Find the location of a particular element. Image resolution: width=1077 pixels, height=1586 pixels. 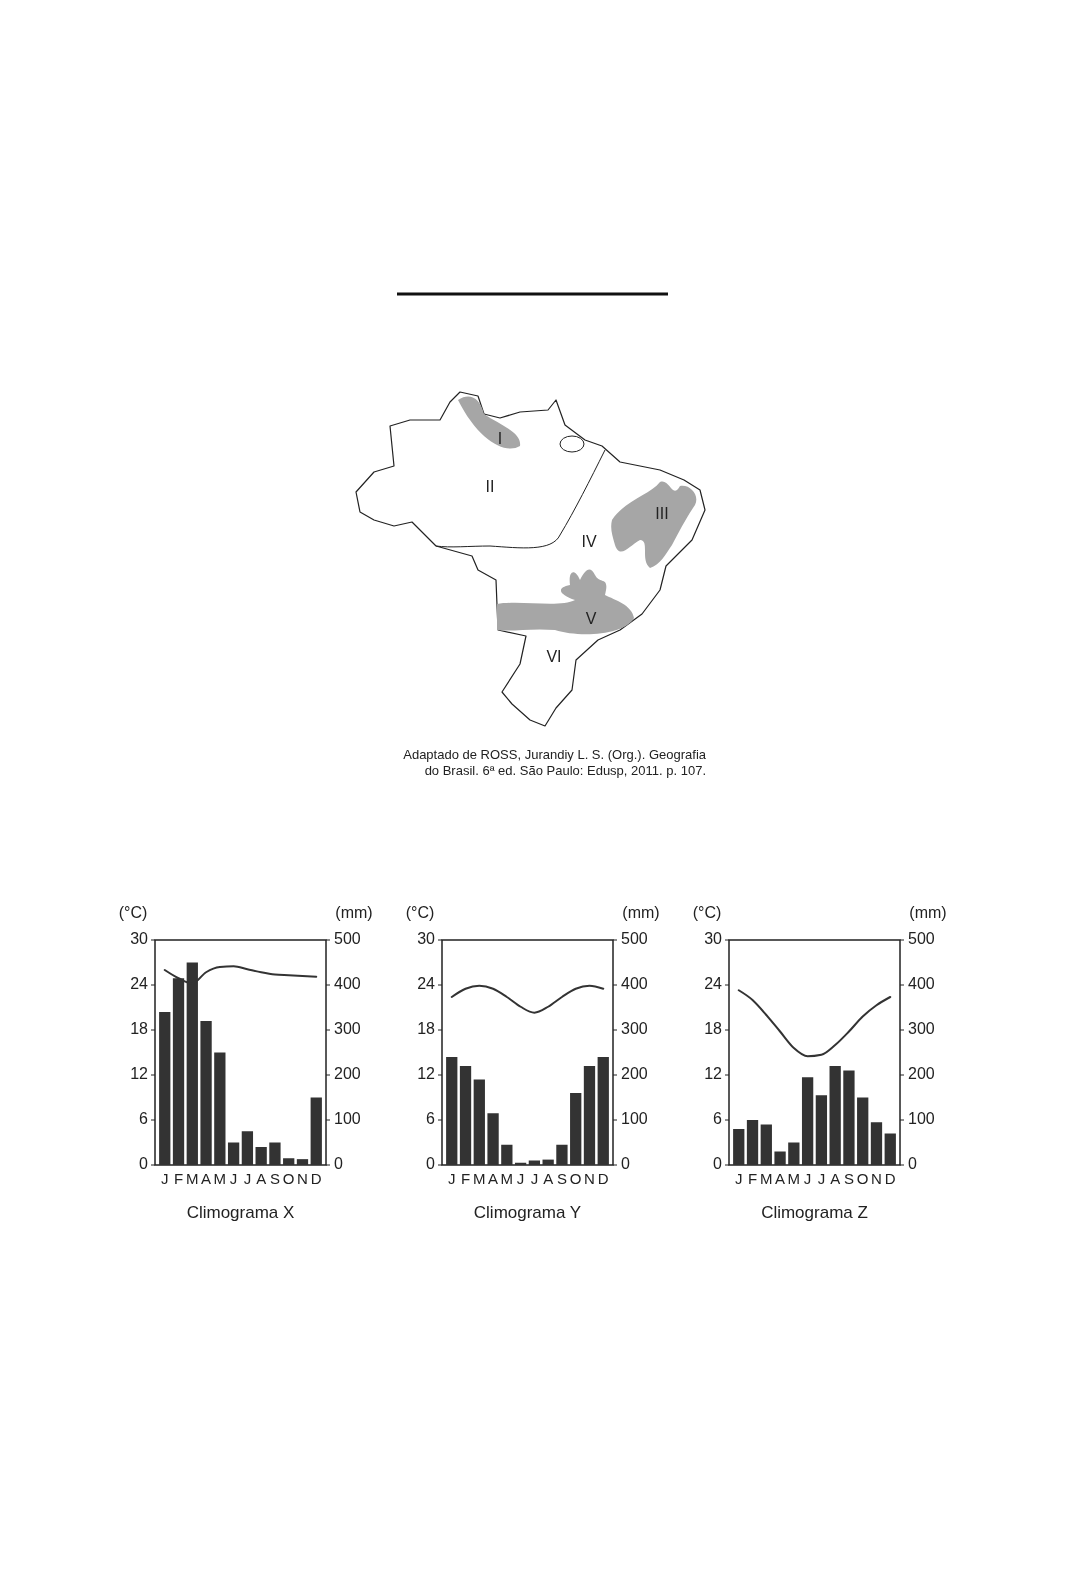

y2-axis-title: (mm) is located at coordinates (928, 913).